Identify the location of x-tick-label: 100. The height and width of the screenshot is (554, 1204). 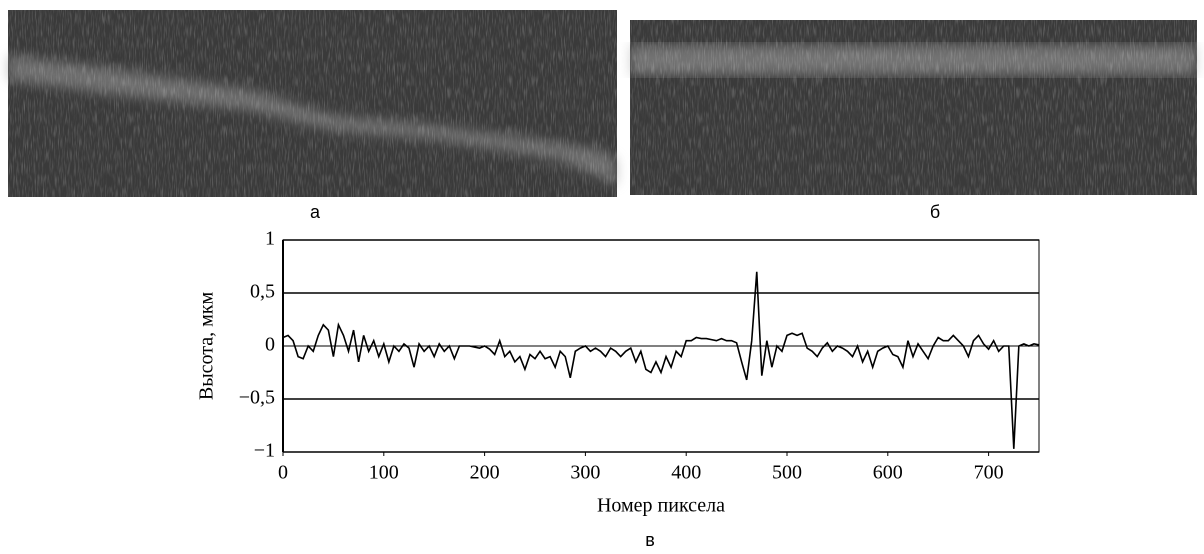
(384, 473).